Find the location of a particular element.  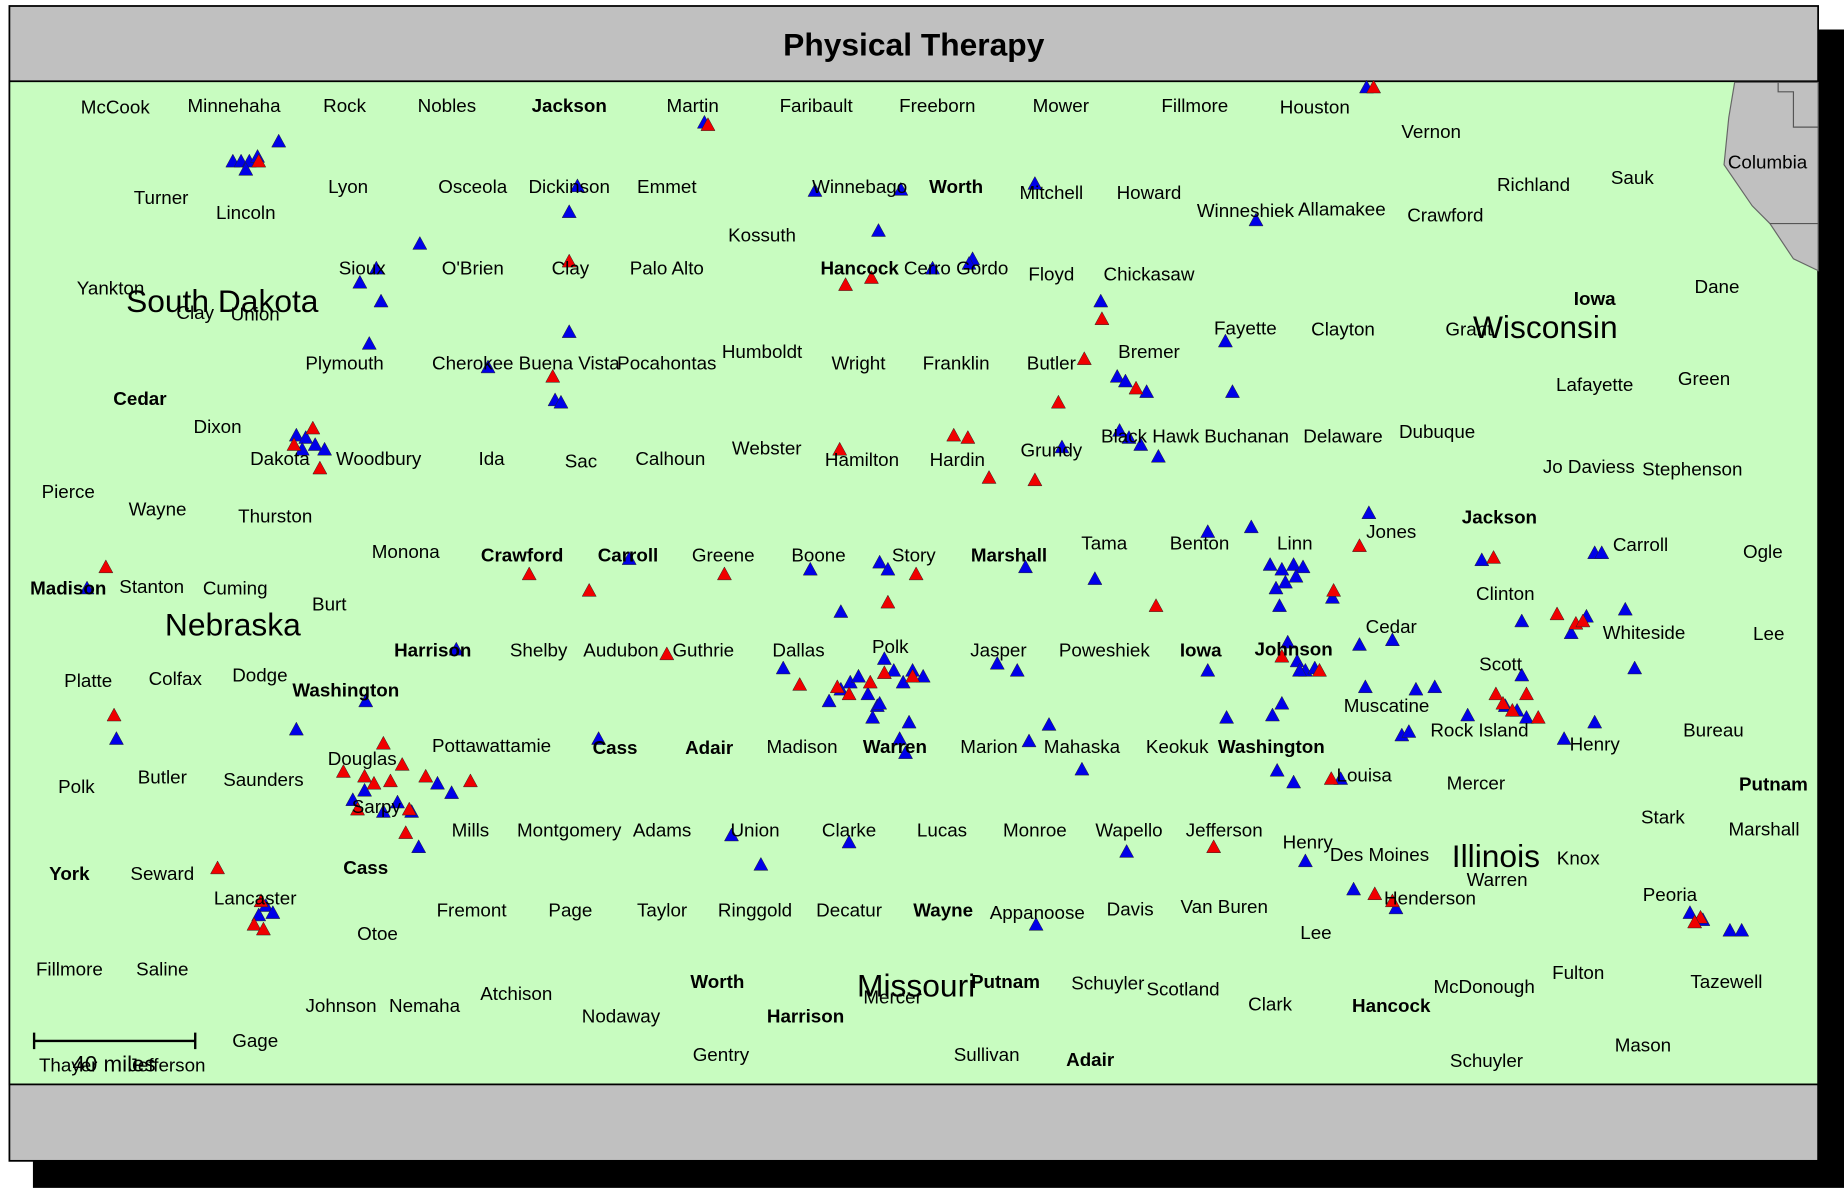

boundary is located at coordinates (1794, 153).